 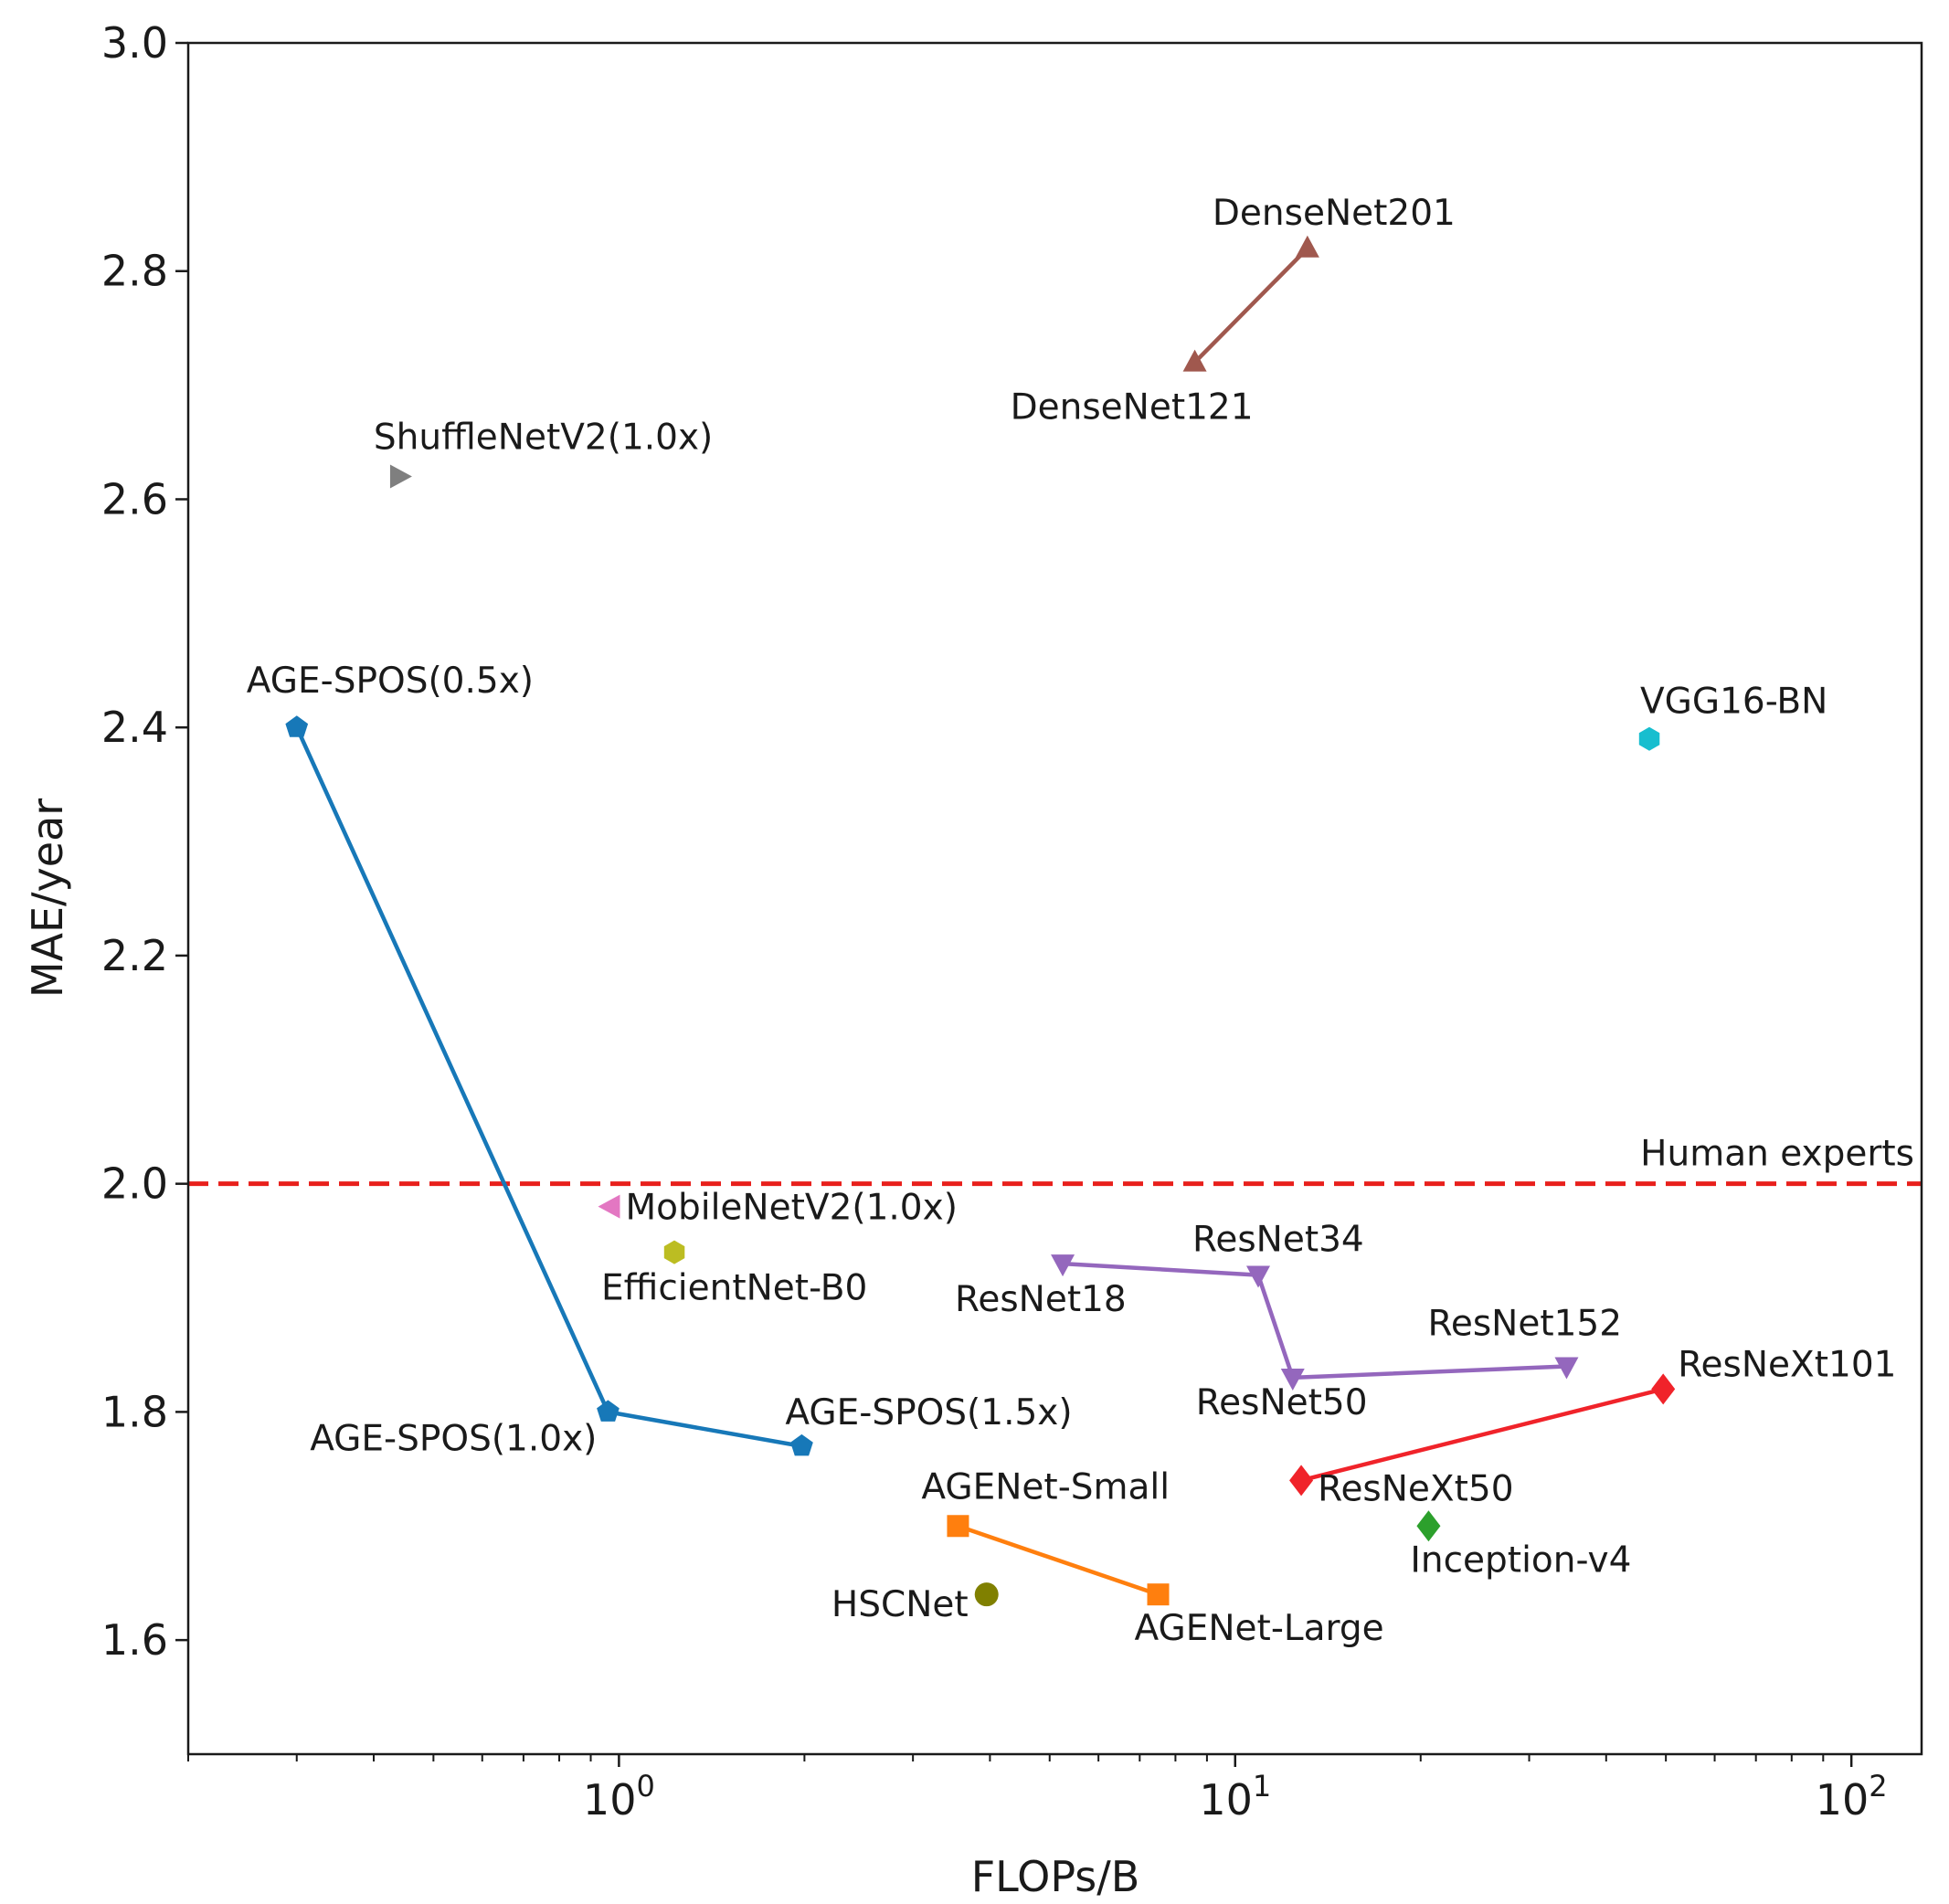 What do you see at coordinates (134, 1412) in the screenshot?
I see `y-tick-label: 1.8` at bounding box center [134, 1412].